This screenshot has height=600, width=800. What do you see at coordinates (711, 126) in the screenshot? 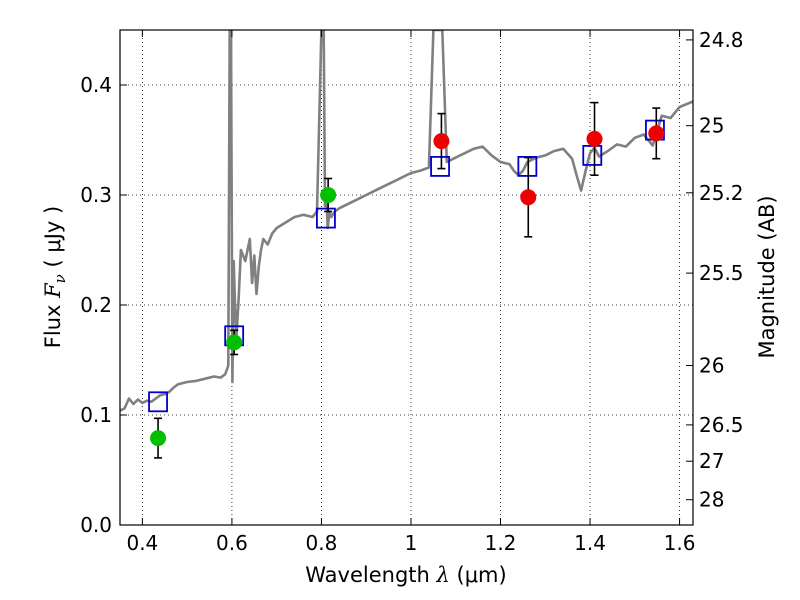
I see `y2-tick-label: 25` at bounding box center [711, 126].